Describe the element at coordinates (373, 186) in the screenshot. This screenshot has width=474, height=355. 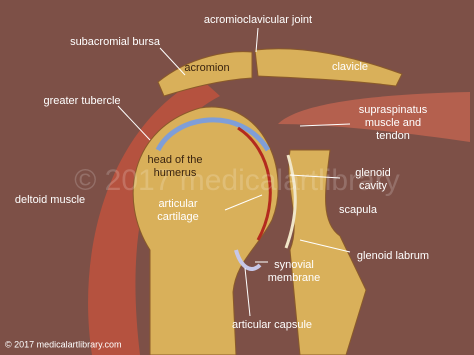
I see `label: cavity` at that location.